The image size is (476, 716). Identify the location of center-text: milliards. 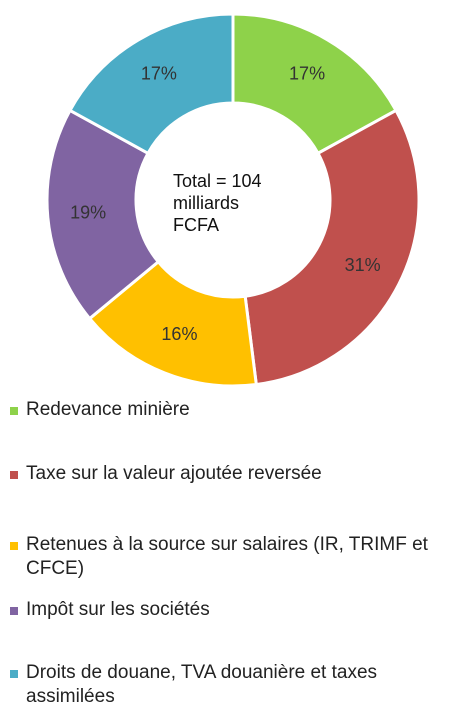
(206, 203).